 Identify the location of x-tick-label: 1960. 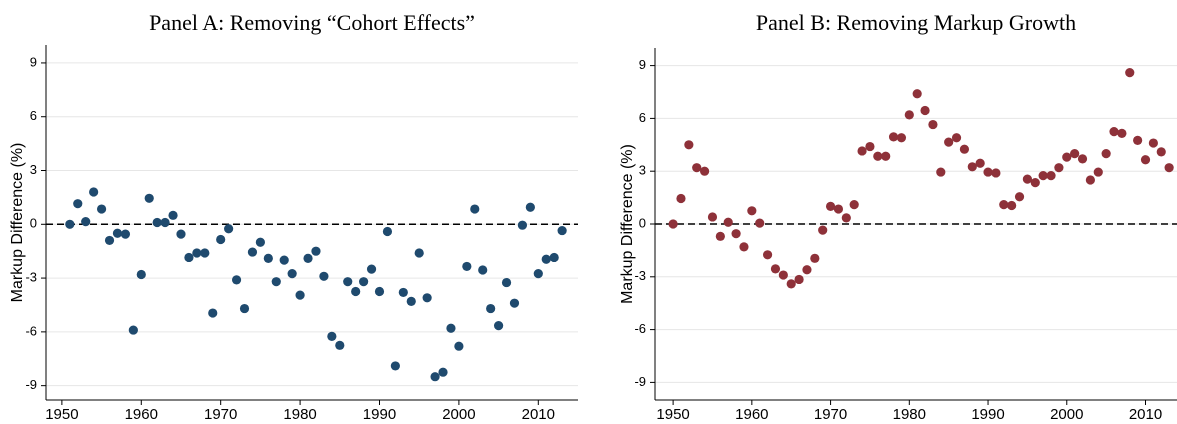
(751, 414).